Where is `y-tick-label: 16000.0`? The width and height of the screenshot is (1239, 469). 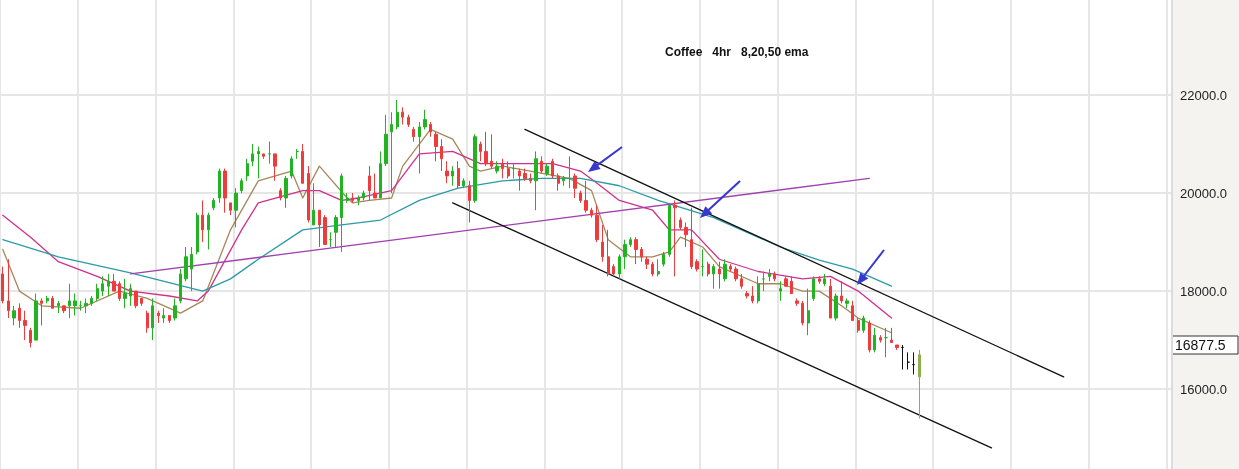
y-tick-label: 16000.0 is located at coordinates (1203, 389).